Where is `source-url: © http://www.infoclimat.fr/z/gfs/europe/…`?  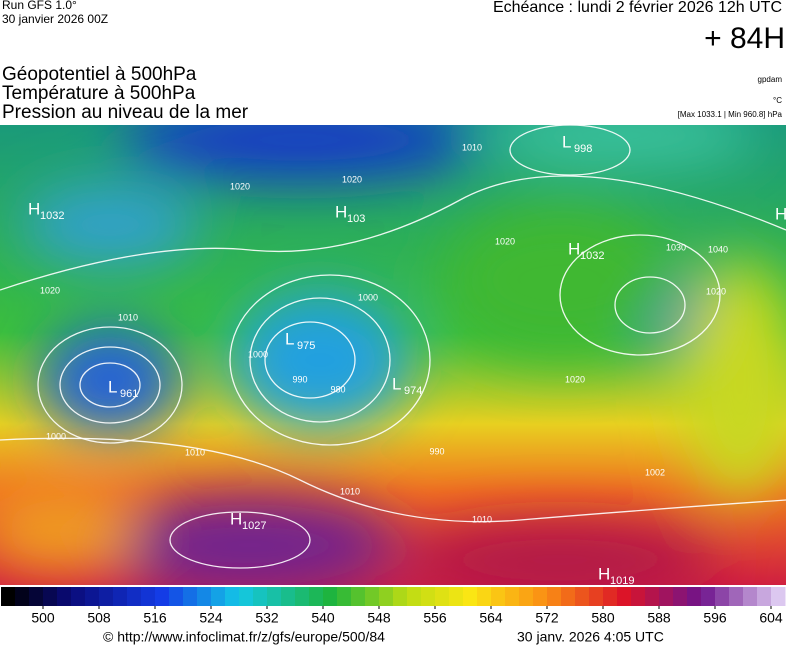
source-url: © http://www.infoclimat.fr/z/gfs/europe/… is located at coordinates (244, 637).